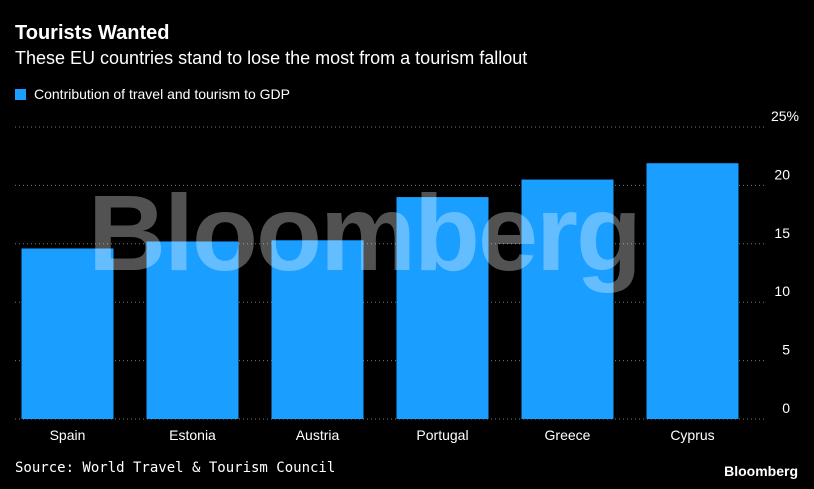 This screenshot has height=489, width=814. Describe the element at coordinates (175, 468) in the screenshot. I see `source-note: Source: World Travel & Tourism Council` at that location.